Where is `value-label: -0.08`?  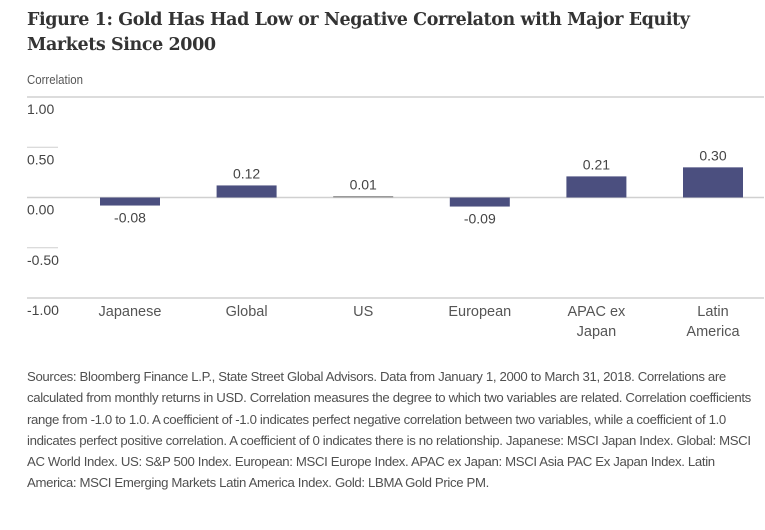
value-label: -0.08 is located at coordinates (130, 218).